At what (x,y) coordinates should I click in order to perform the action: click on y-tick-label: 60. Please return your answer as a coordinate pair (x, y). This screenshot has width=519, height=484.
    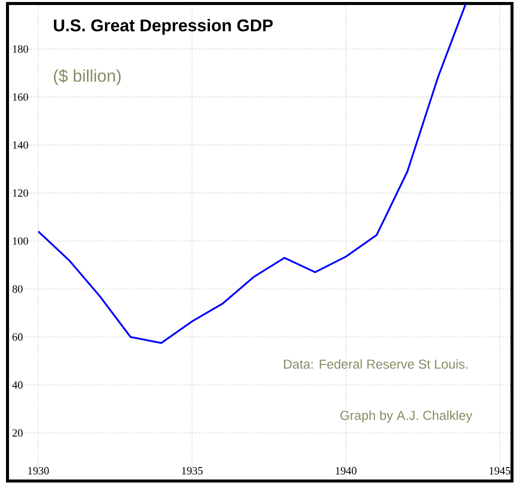
    Looking at the image, I should click on (17, 336).